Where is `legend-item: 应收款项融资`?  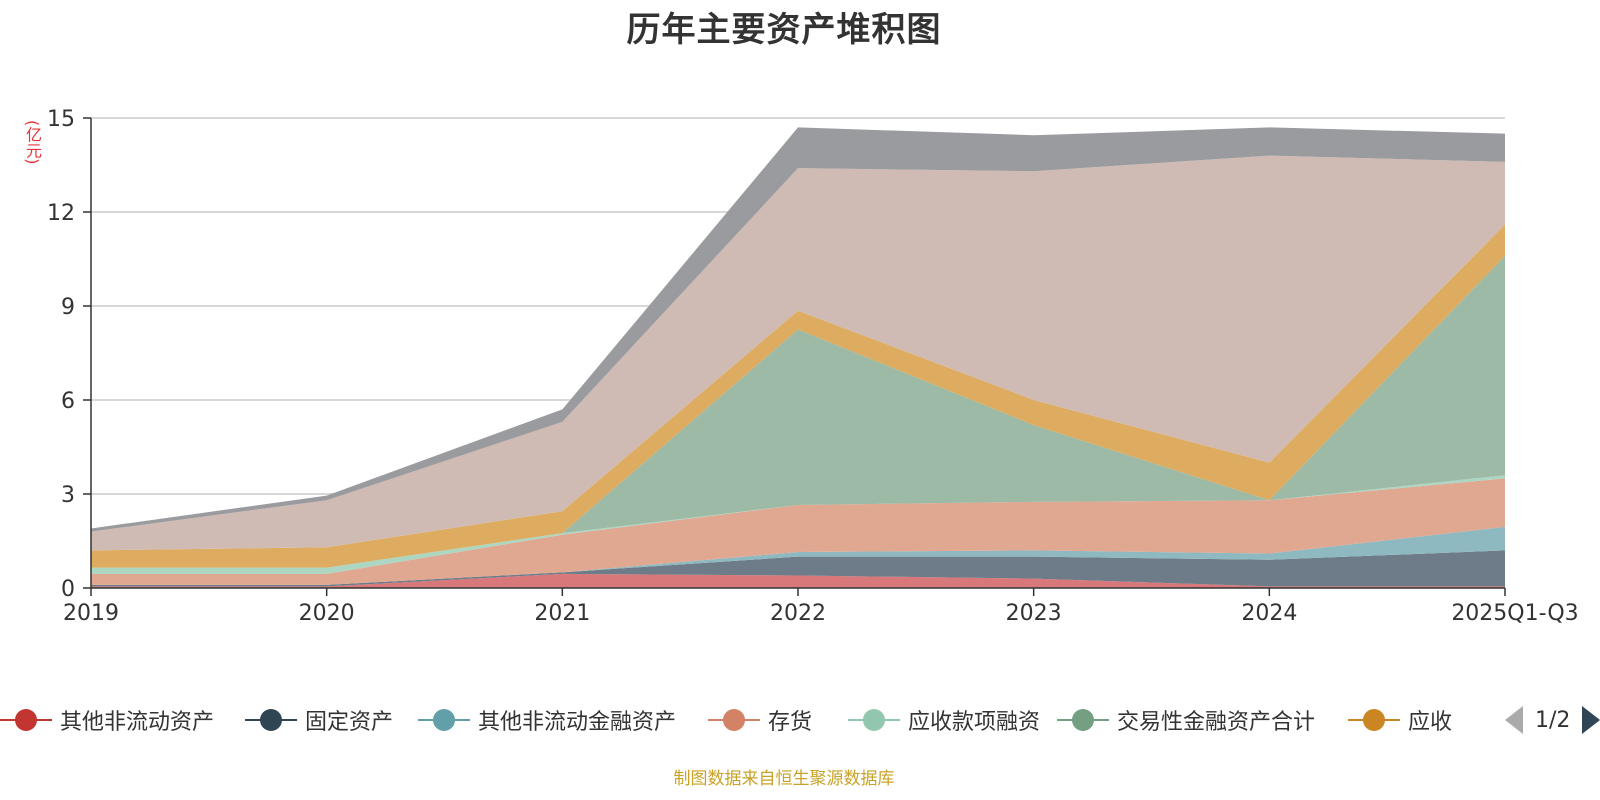 legend-item: 应收款项融资 is located at coordinates (944, 720).